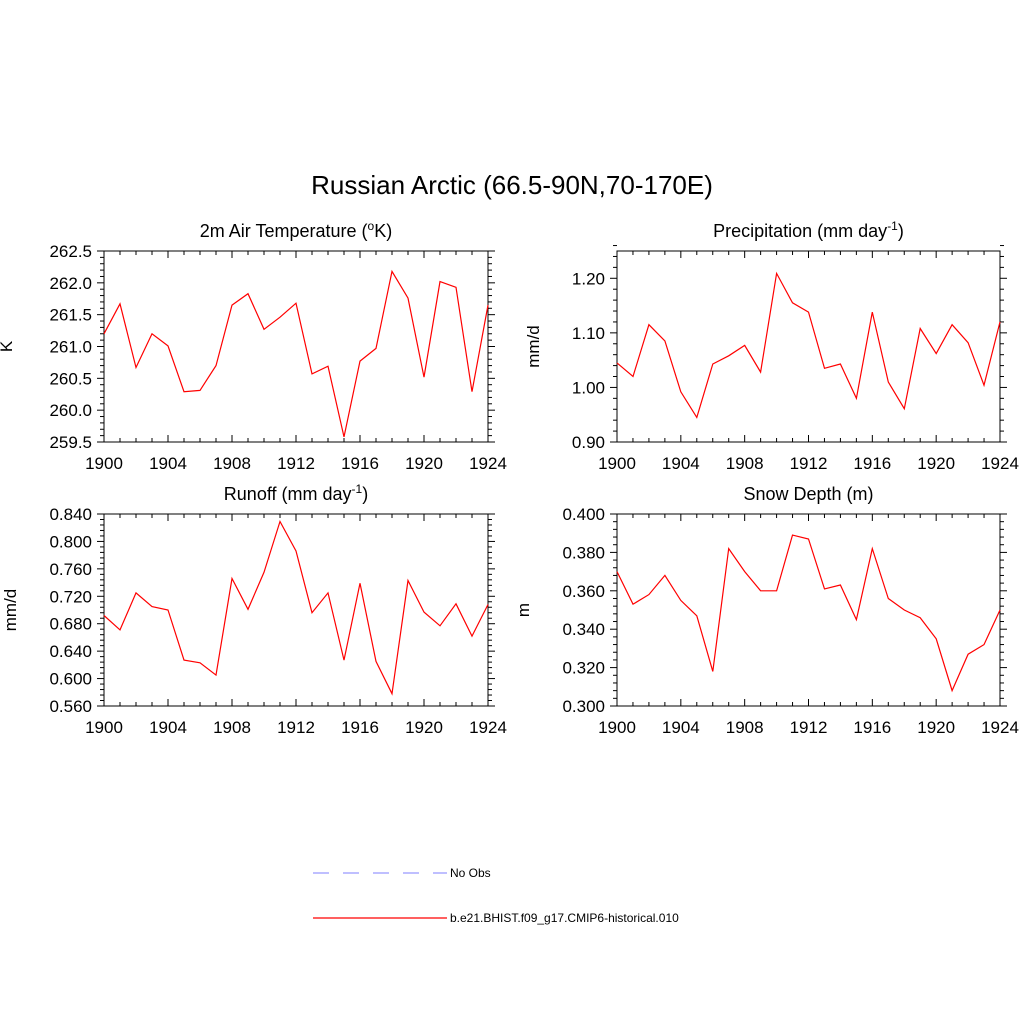 Image resolution: width=1024 pixels, height=1024 pixels. What do you see at coordinates (70, 315) in the screenshot?
I see `y-tick-label: 261.5` at bounding box center [70, 315].